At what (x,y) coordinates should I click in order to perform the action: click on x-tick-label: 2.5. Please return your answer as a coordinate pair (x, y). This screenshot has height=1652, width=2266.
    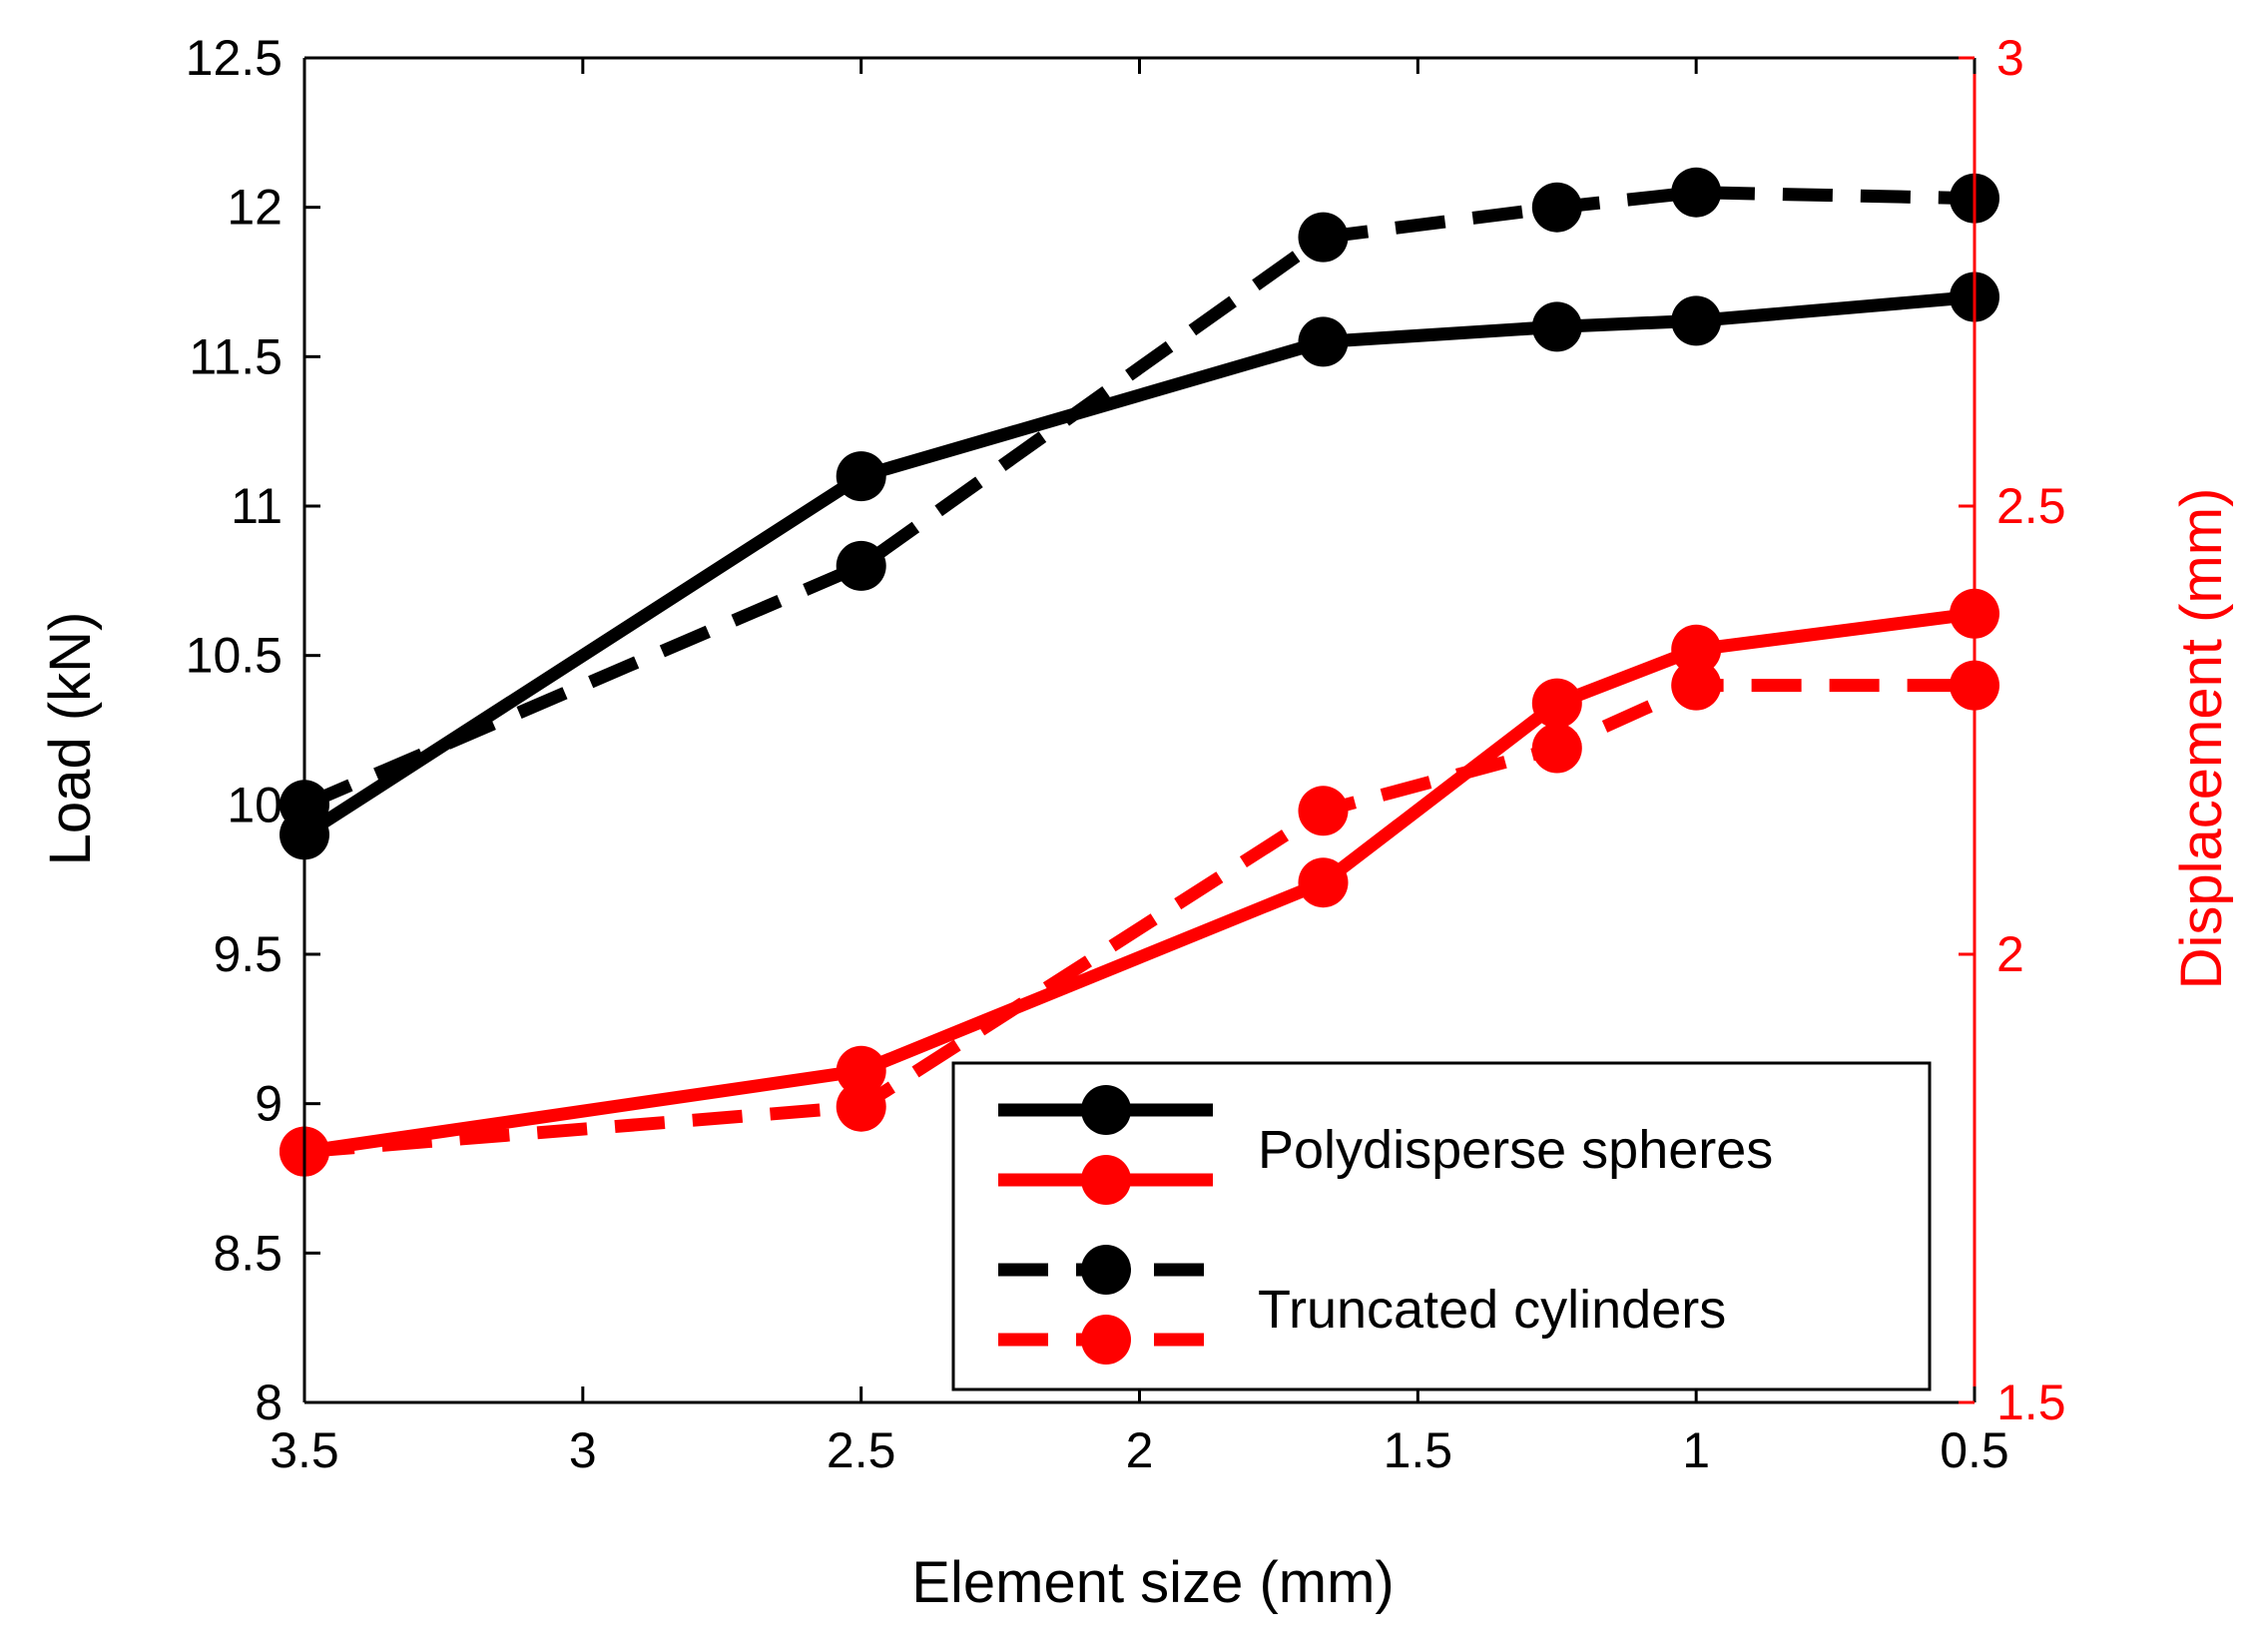
    Looking at the image, I should click on (861, 1450).